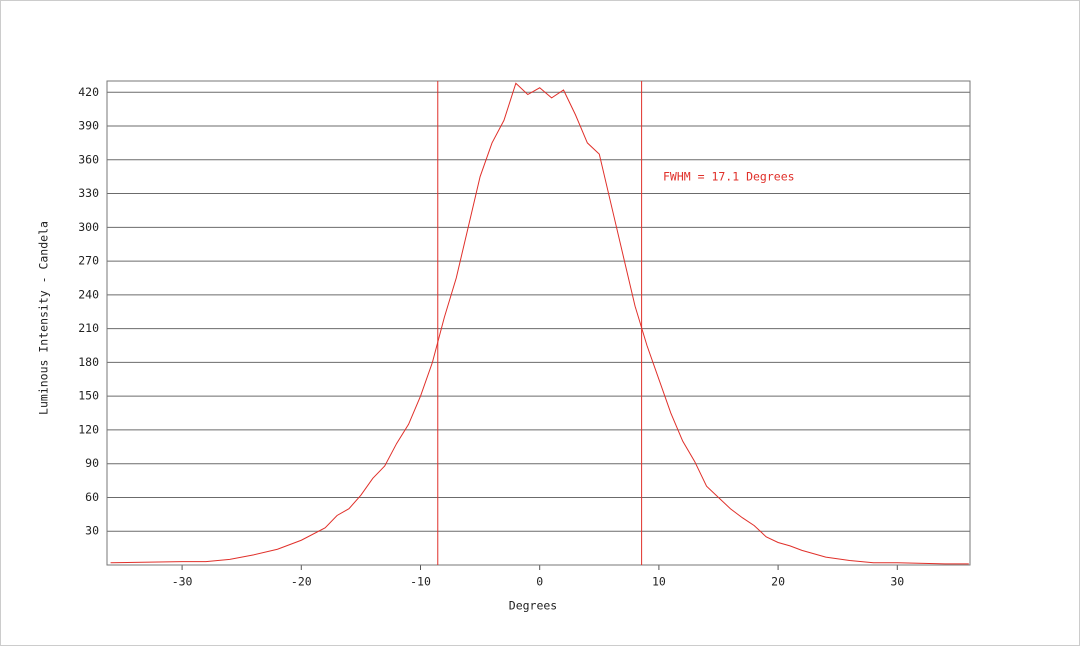  Describe the element at coordinates (92, 497) in the screenshot. I see `y-tick-label: 60` at that location.